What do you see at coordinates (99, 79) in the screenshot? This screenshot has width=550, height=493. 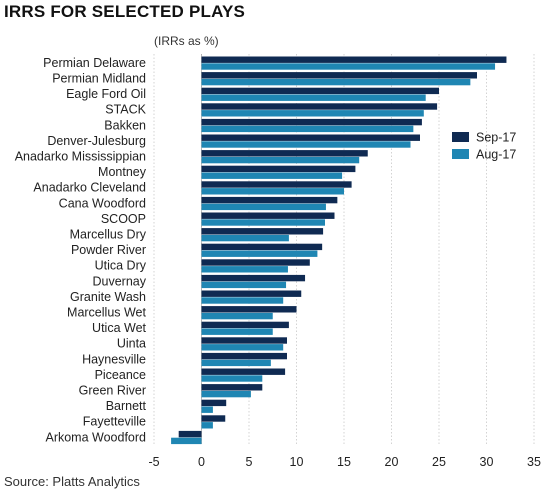 I see `category-label: Permian Midland` at bounding box center [99, 79].